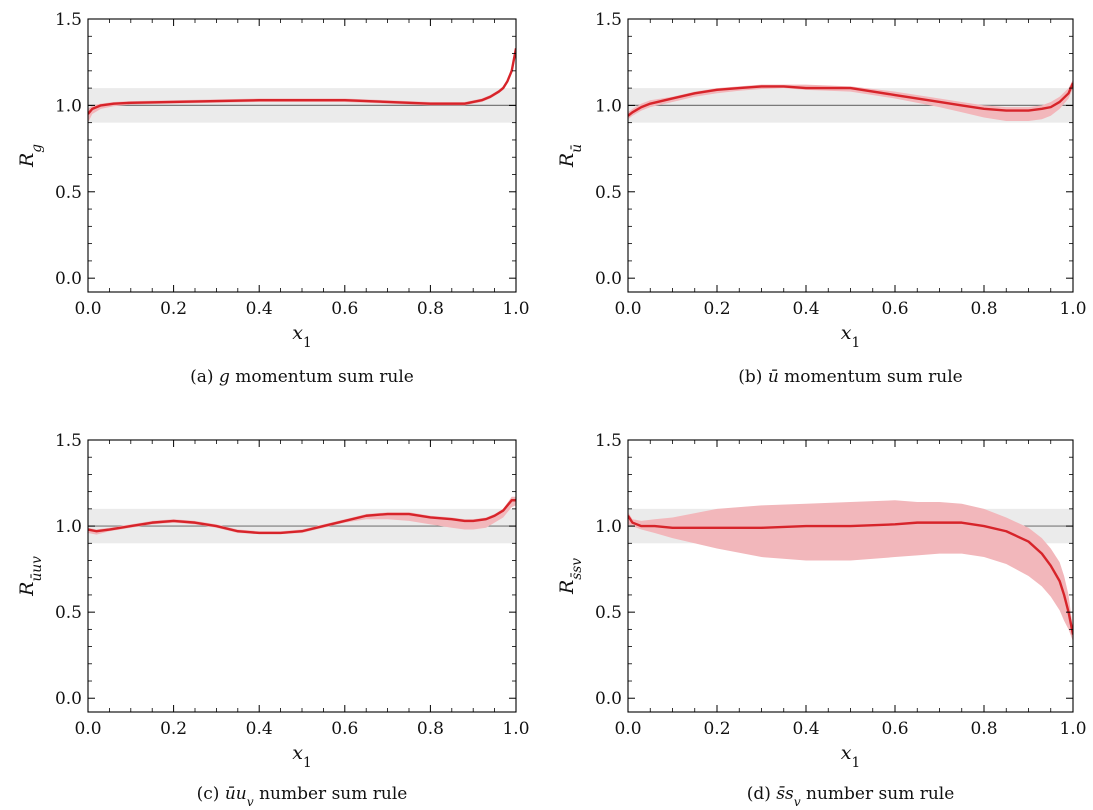 Image resolution: width=1093 pixels, height=810 pixels. Describe the element at coordinates (851, 796) in the screenshot. I see `panel-caption: (d) s̄sv number sum rule` at that location.